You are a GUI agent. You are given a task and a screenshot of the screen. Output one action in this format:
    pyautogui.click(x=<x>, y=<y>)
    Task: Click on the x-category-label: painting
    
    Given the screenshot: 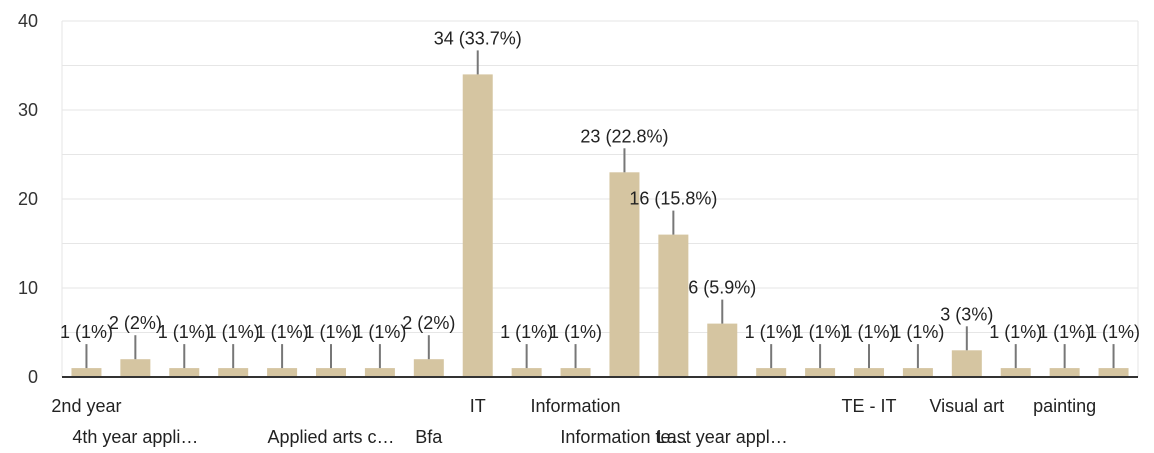 What is the action you would take?
    pyautogui.click(x=1064, y=406)
    